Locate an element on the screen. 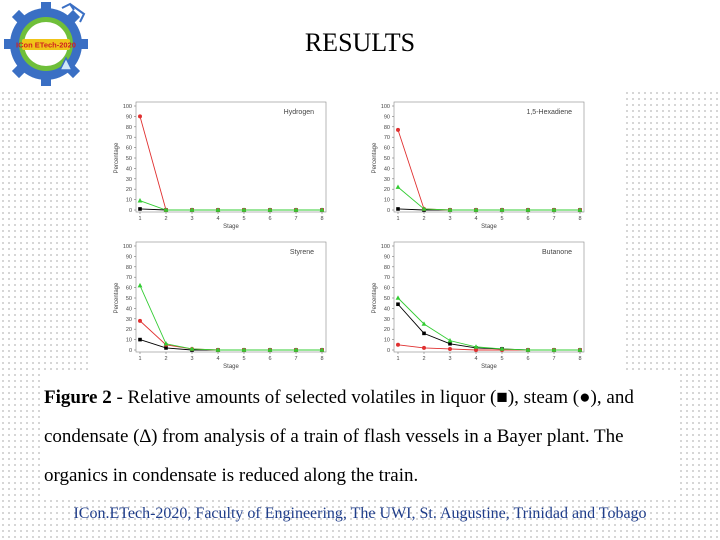 The image size is (720, 540). chart-title: Hydrogen is located at coordinates (299, 112).